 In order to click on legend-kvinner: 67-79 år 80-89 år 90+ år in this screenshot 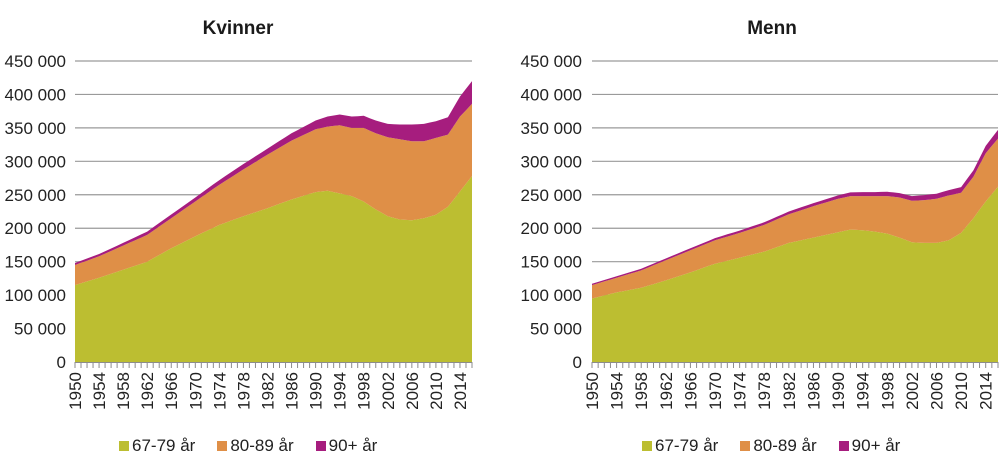, I will do `click(259, 446)`.